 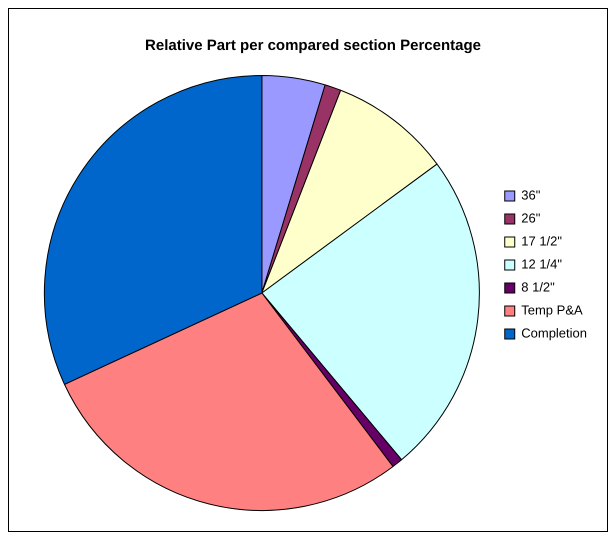 I want to click on legend-label: 17 1/2", so click(x=541, y=241).